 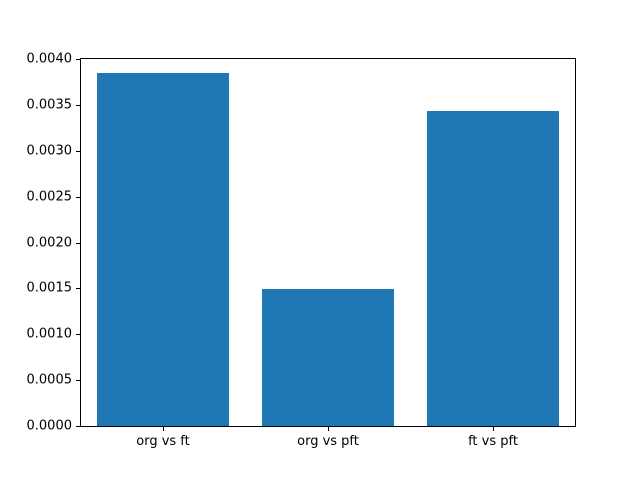 I want to click on y-tick-label: 0.0020, so click(x=49, y=243).